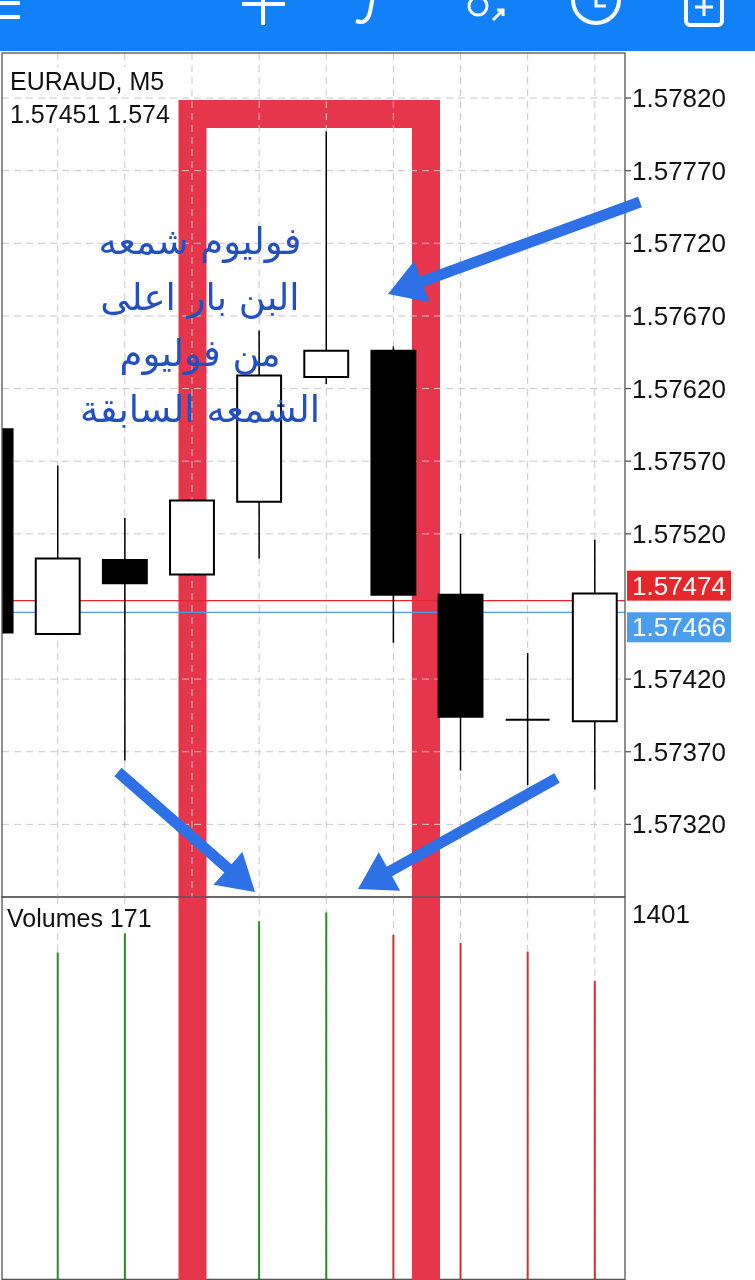  Describe the element at coordinates (87, 81) in the screenshot. I see `text: EURAUD, M5` at that location.